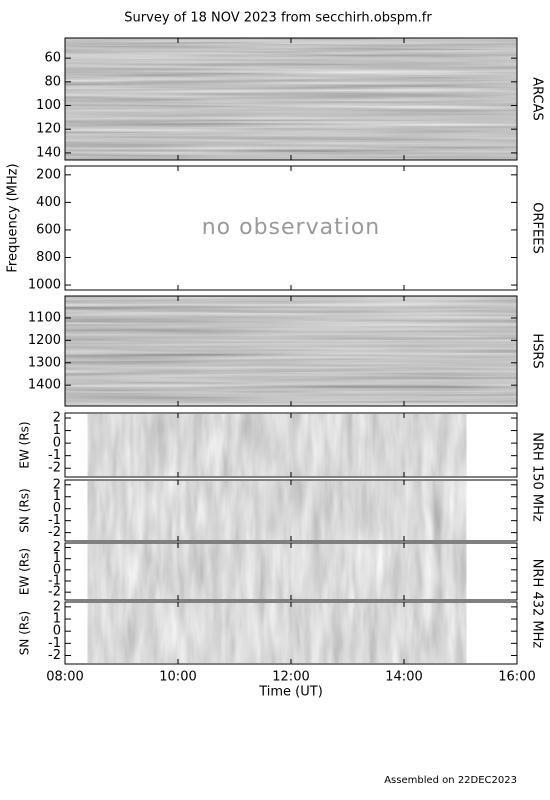 The width and height of the screenshot is (550, 800). I want to click on side-label: NRH 432 MHz, so click(537, 604).